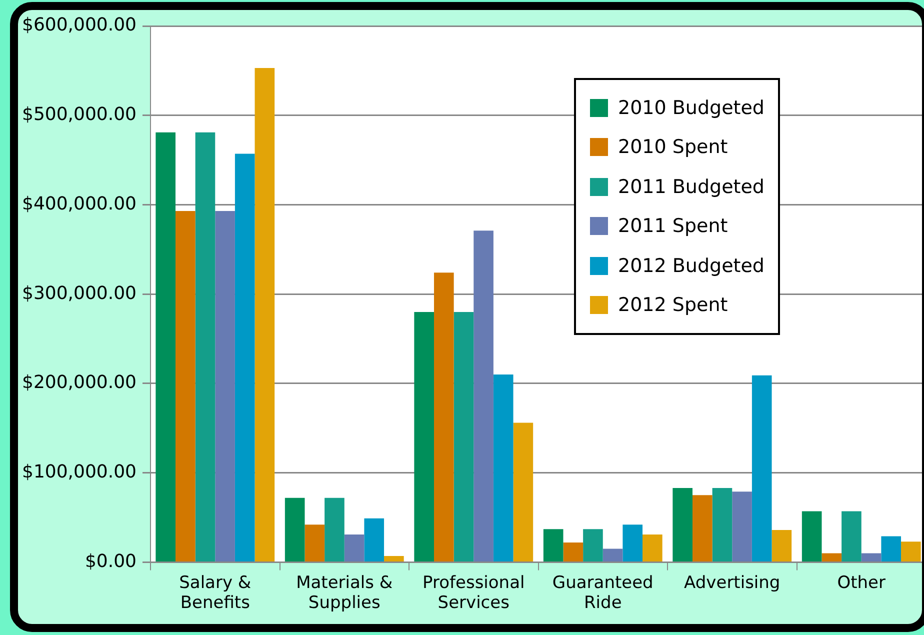 This screenshot has height=635, width=924. What do you see at coordinates (215, 593) in the screenshot?
I see `x-tick-label: Salary & Benefits` at bounding box center [215, 593].